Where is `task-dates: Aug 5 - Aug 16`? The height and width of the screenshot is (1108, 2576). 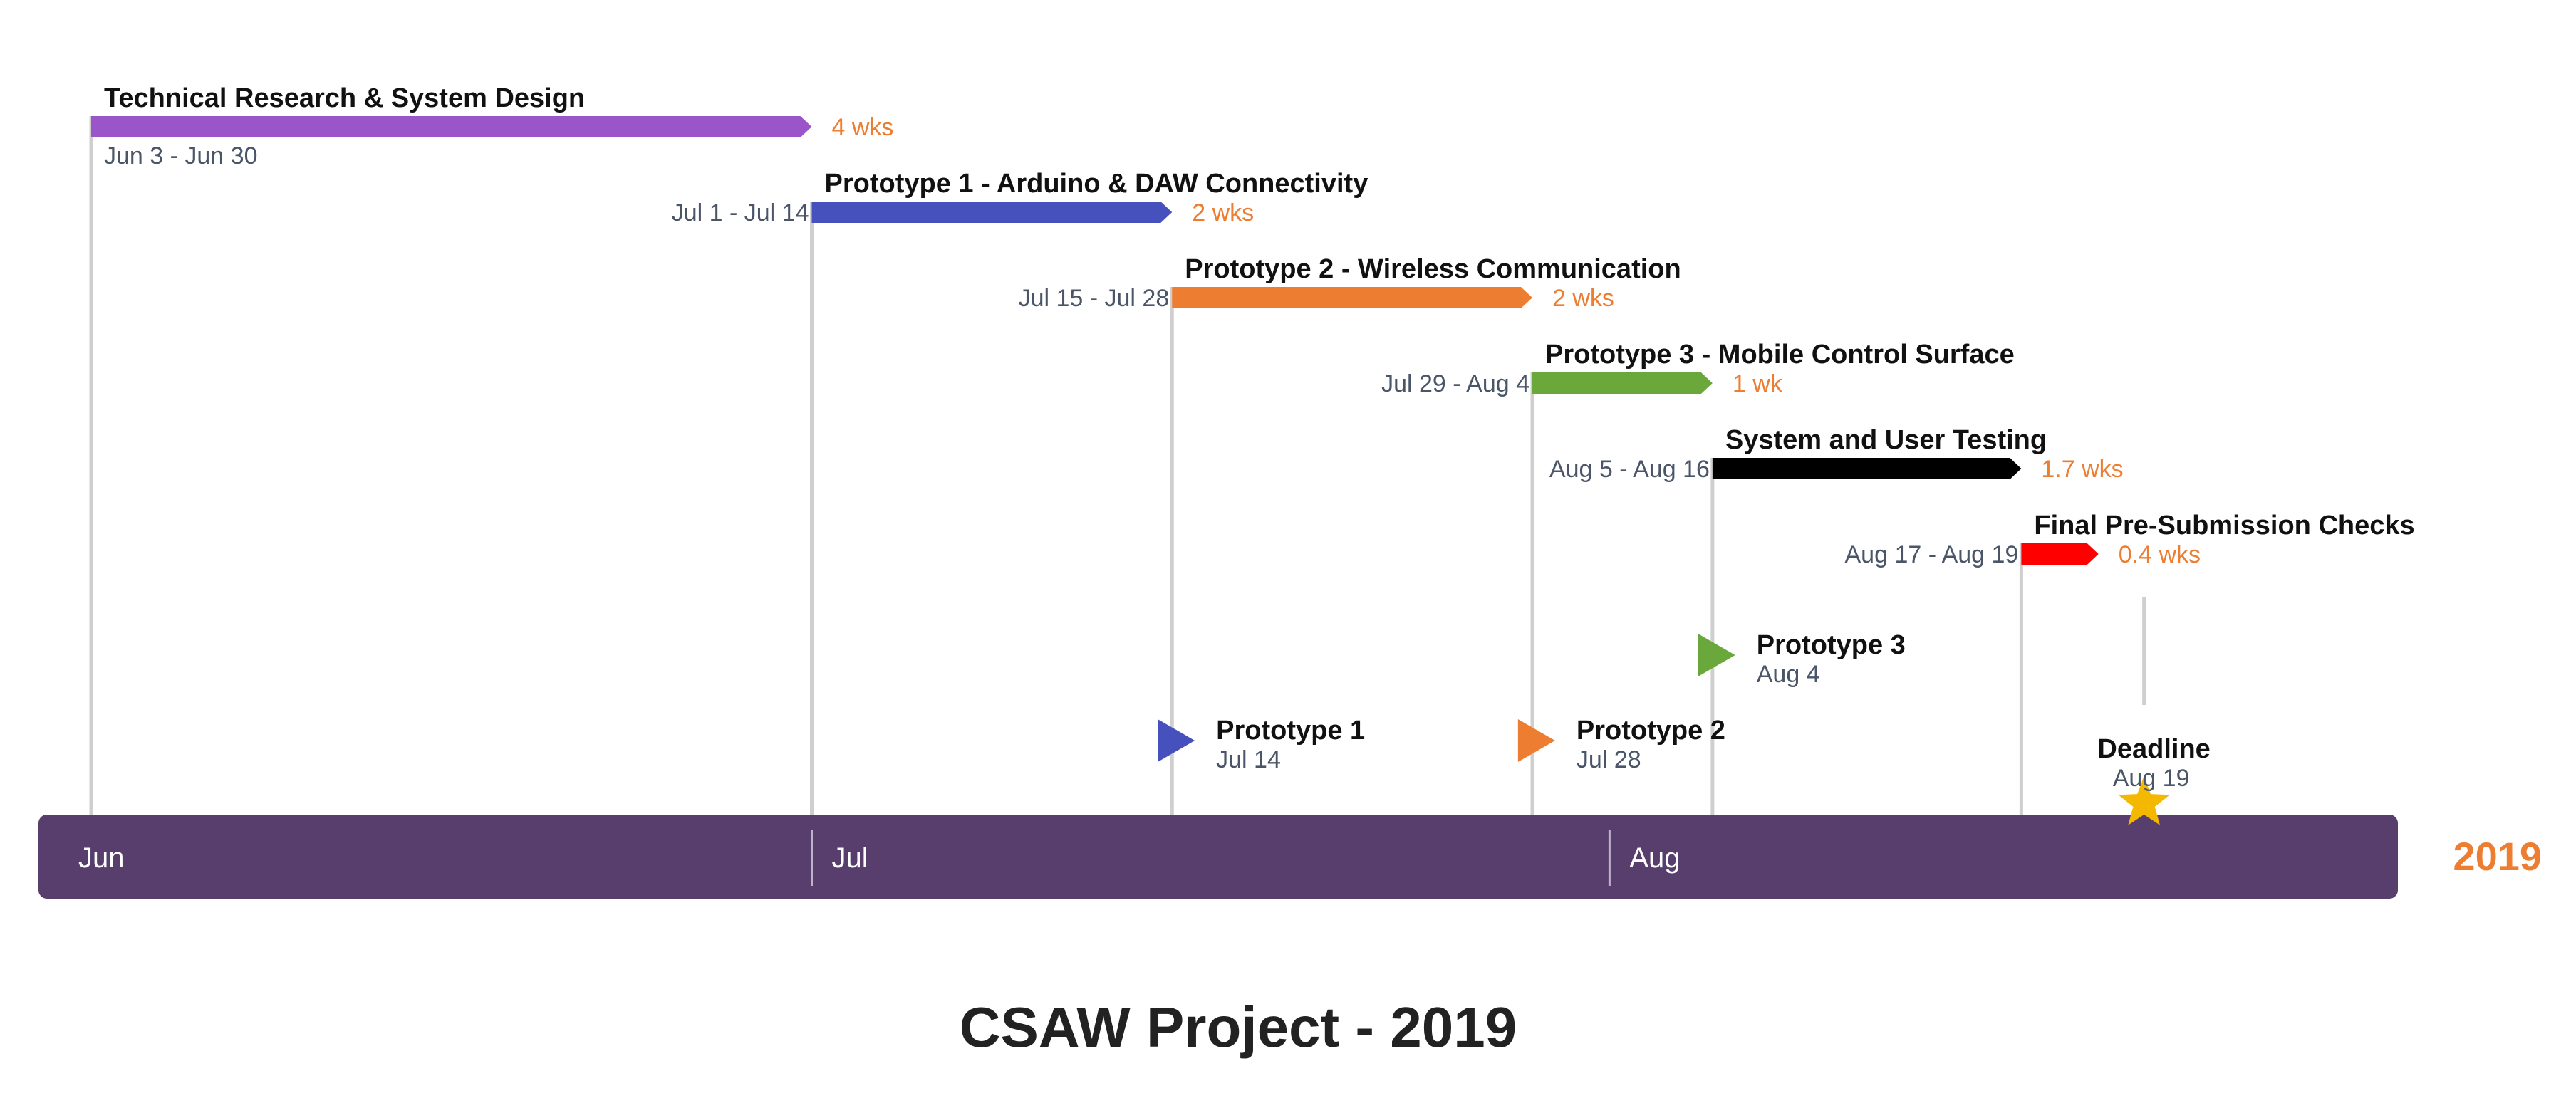
task-dates: Aug 5 - Aug 16 is located at coordinates (1629, 469).